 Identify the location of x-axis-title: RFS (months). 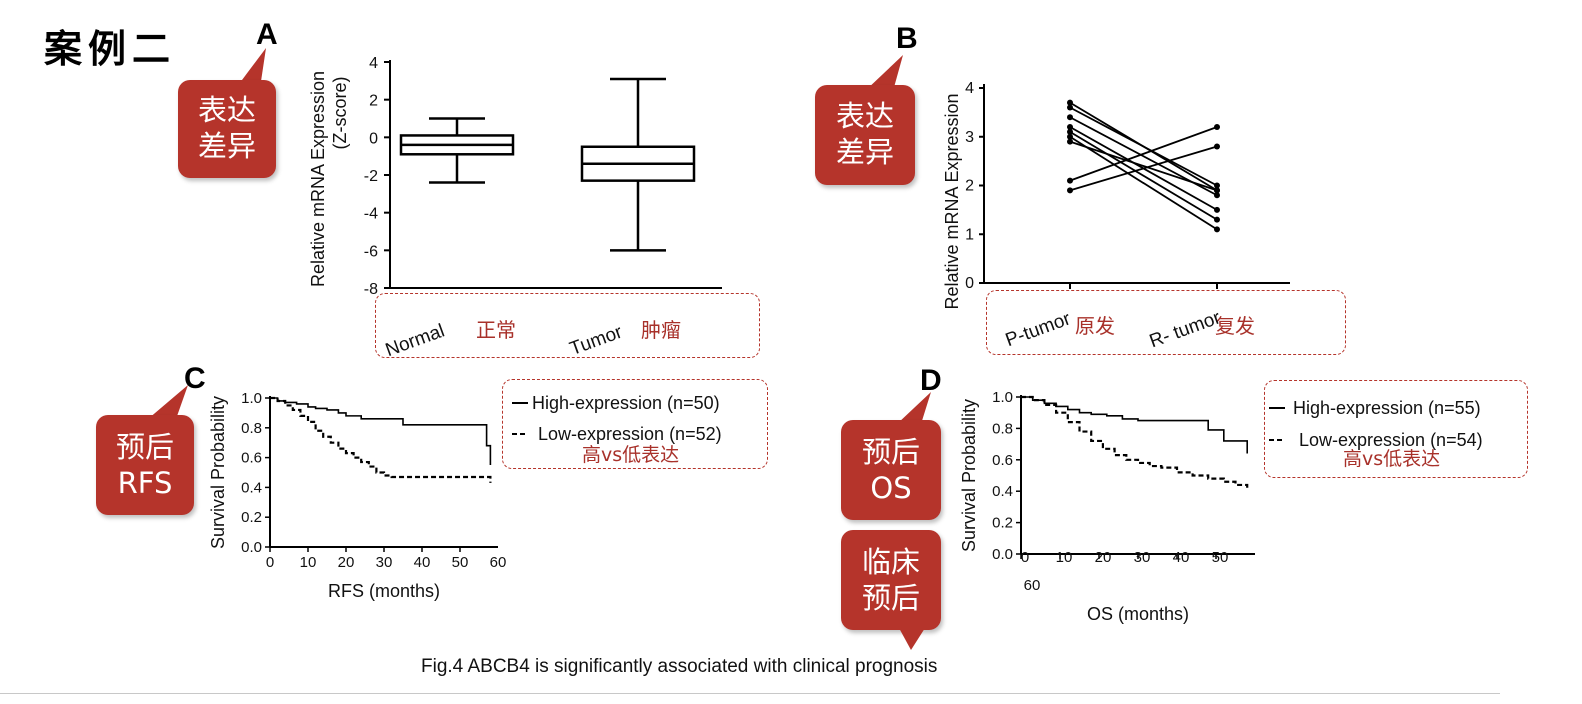
(384, 591).